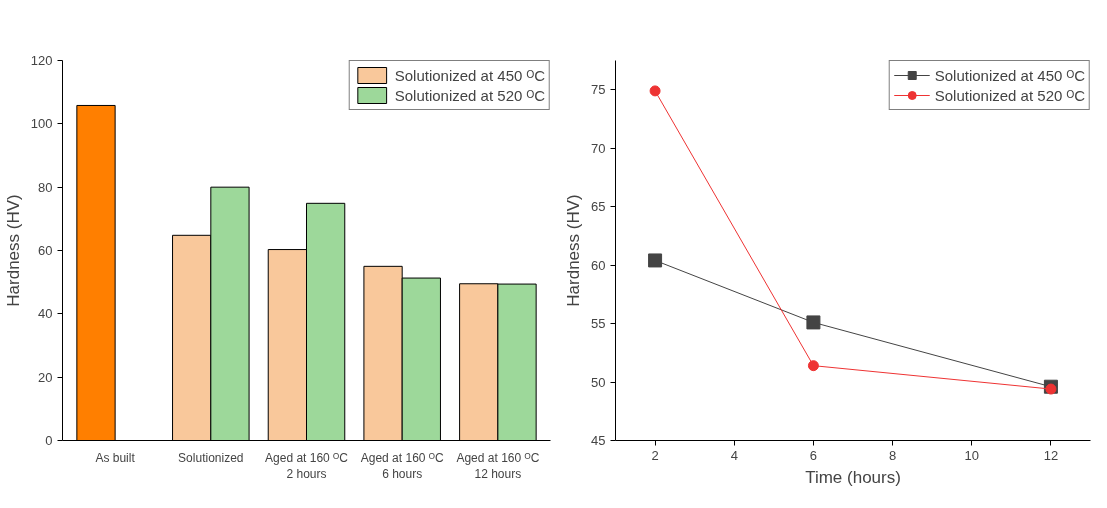 This screenshot has width=1107, height=508. What do you see at coordinates (498, 466) in the screenshot?
I see `x-tick-label: Aged at 160 ᴼC 12 hours` at bounding box center [498, 466].